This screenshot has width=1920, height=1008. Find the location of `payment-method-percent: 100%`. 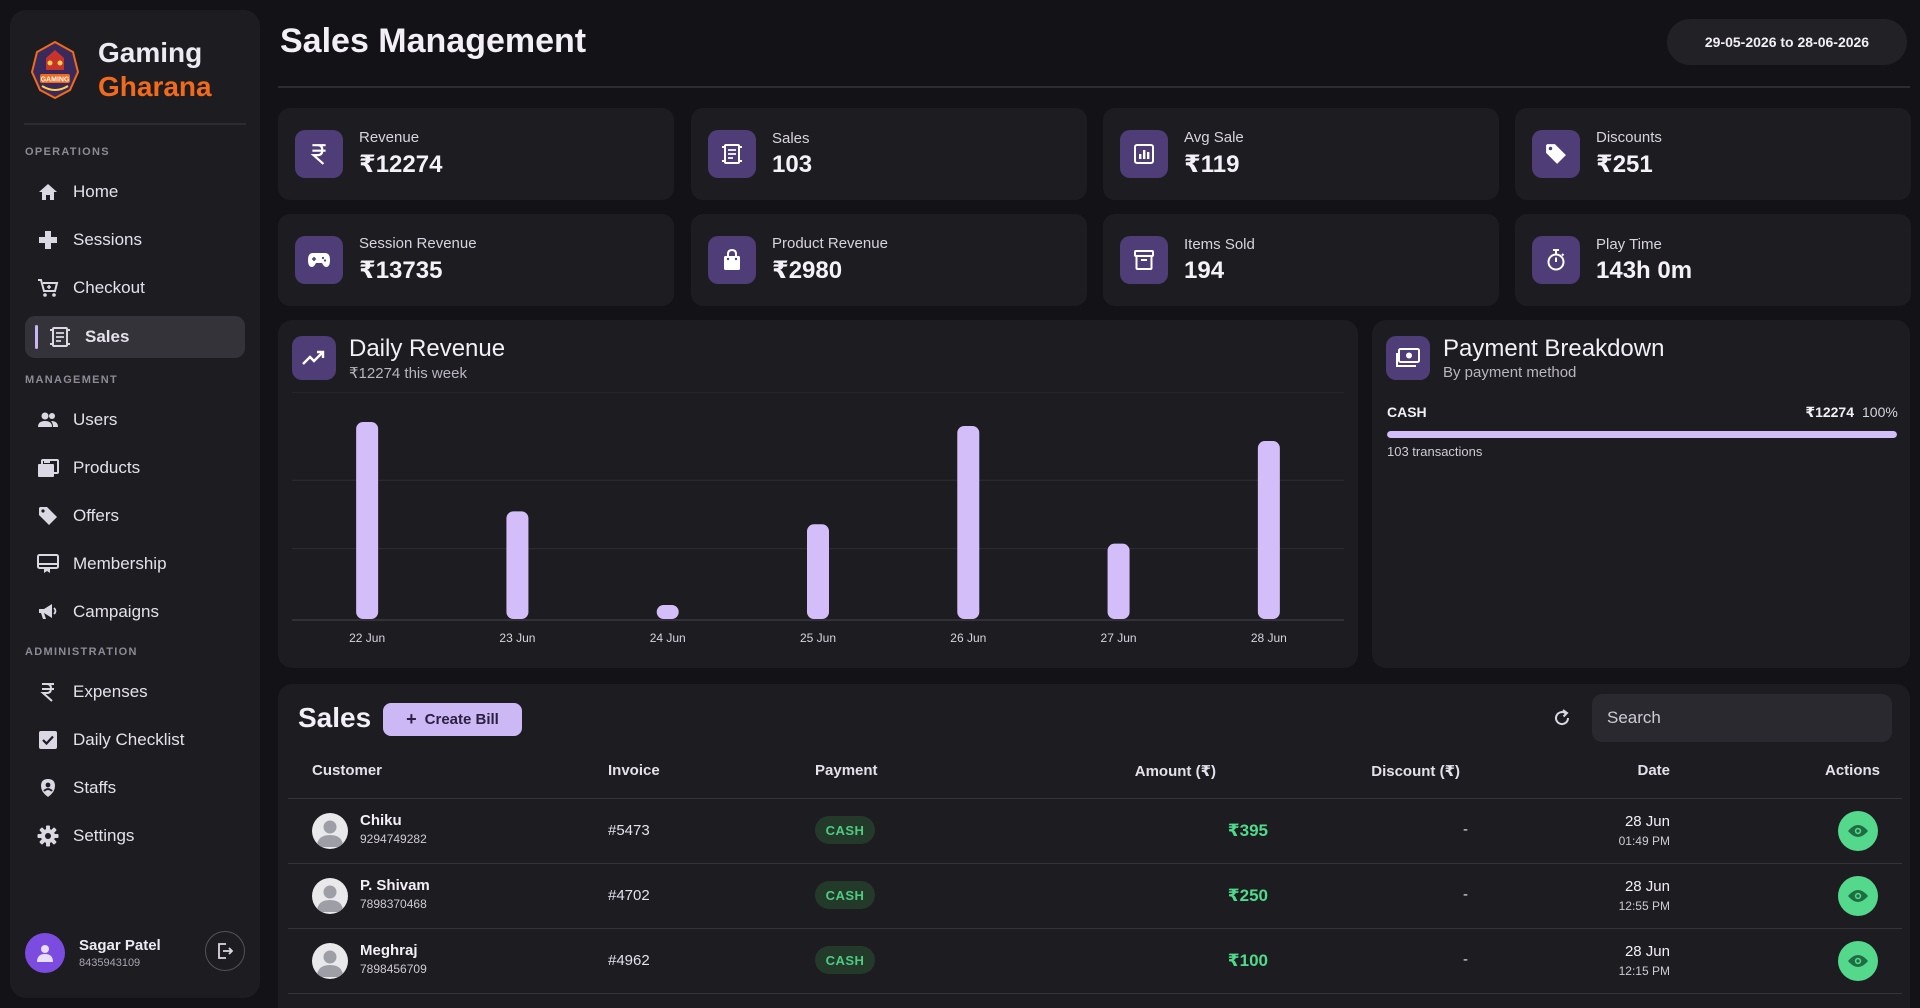

payment-method-percent: 100% is located at coordinates (1880, 412).